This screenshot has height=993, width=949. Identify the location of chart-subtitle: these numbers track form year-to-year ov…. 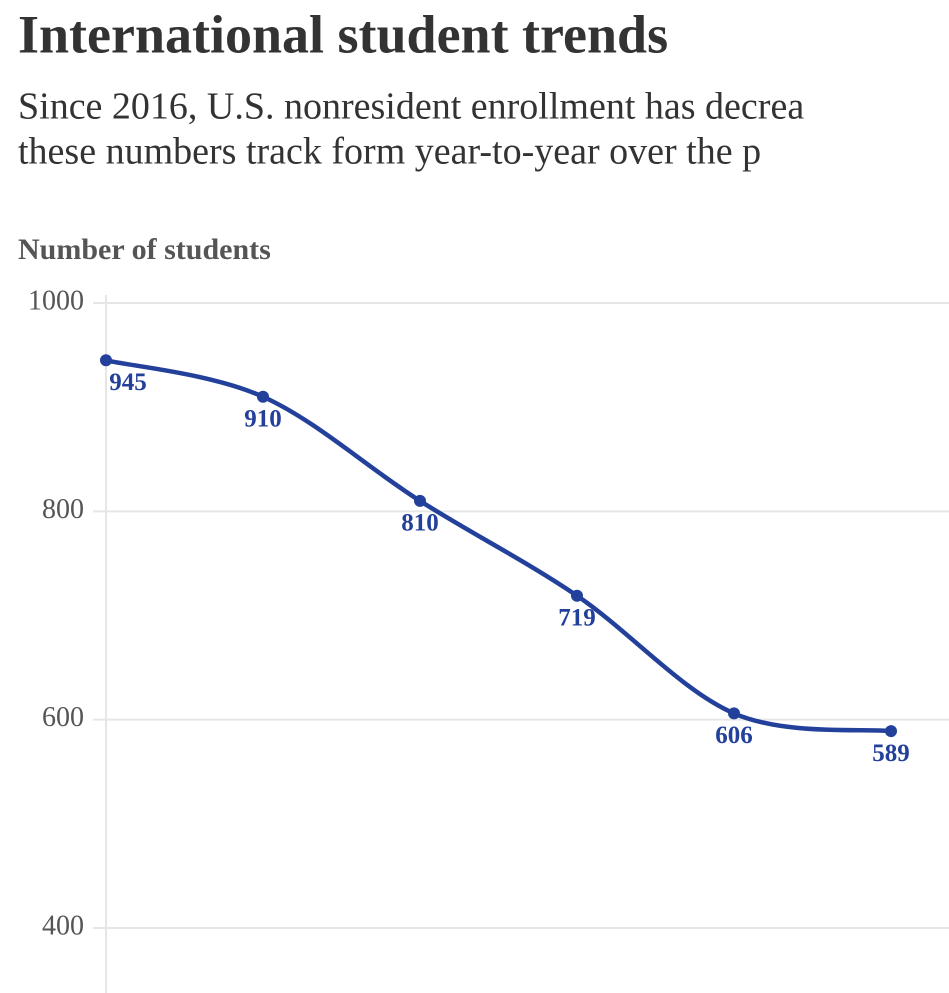
(389, 152).